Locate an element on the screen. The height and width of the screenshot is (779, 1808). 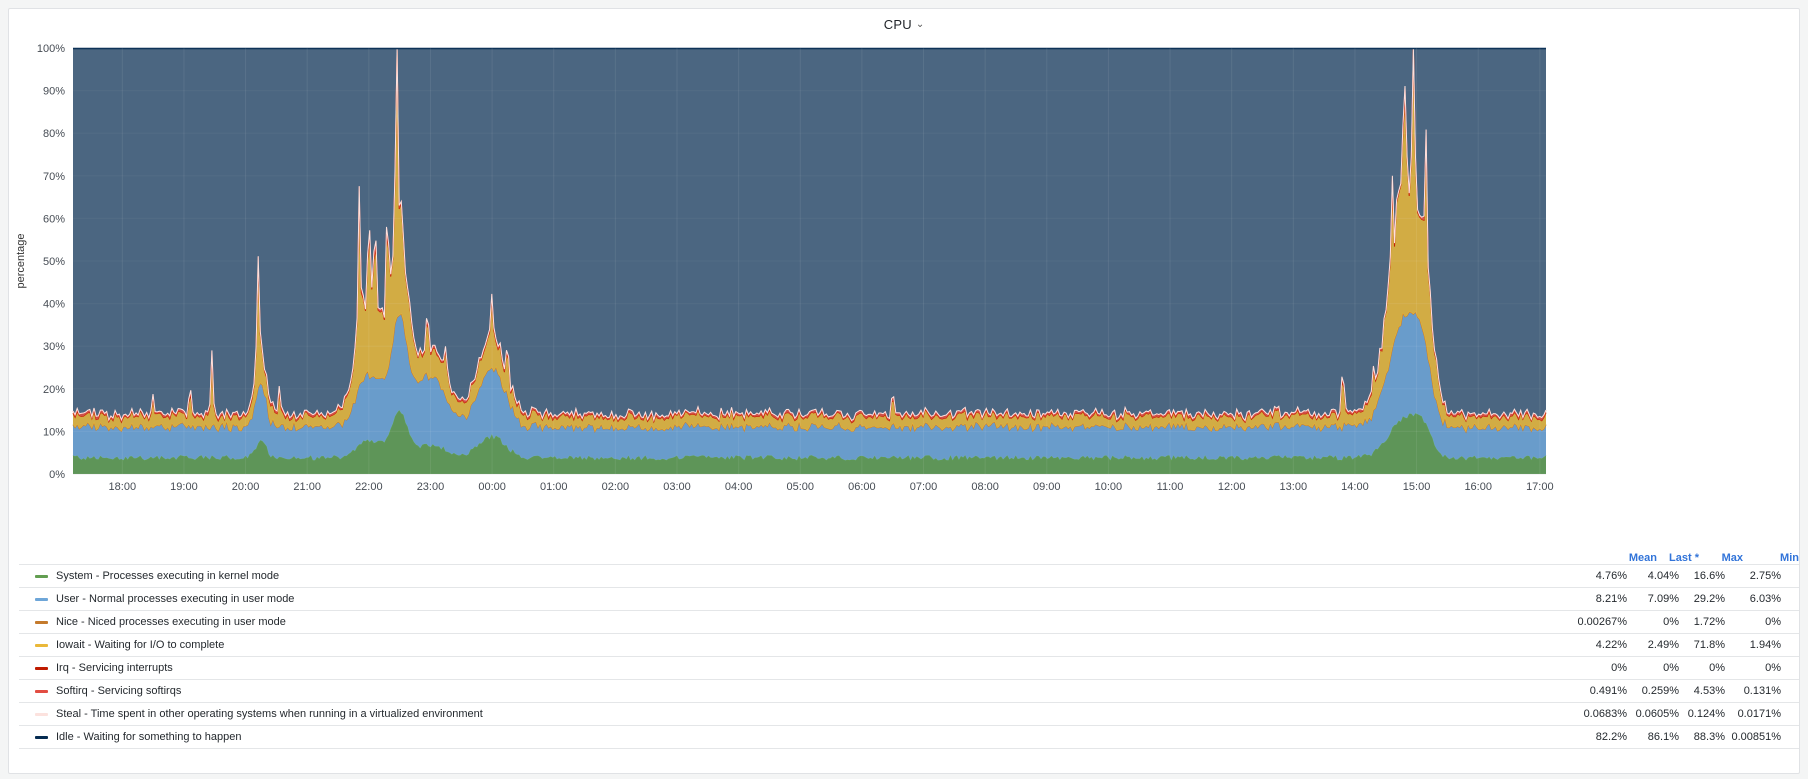
legend-series-name: Idle - Waiting for something to happen is located at coordinates (149, 737).